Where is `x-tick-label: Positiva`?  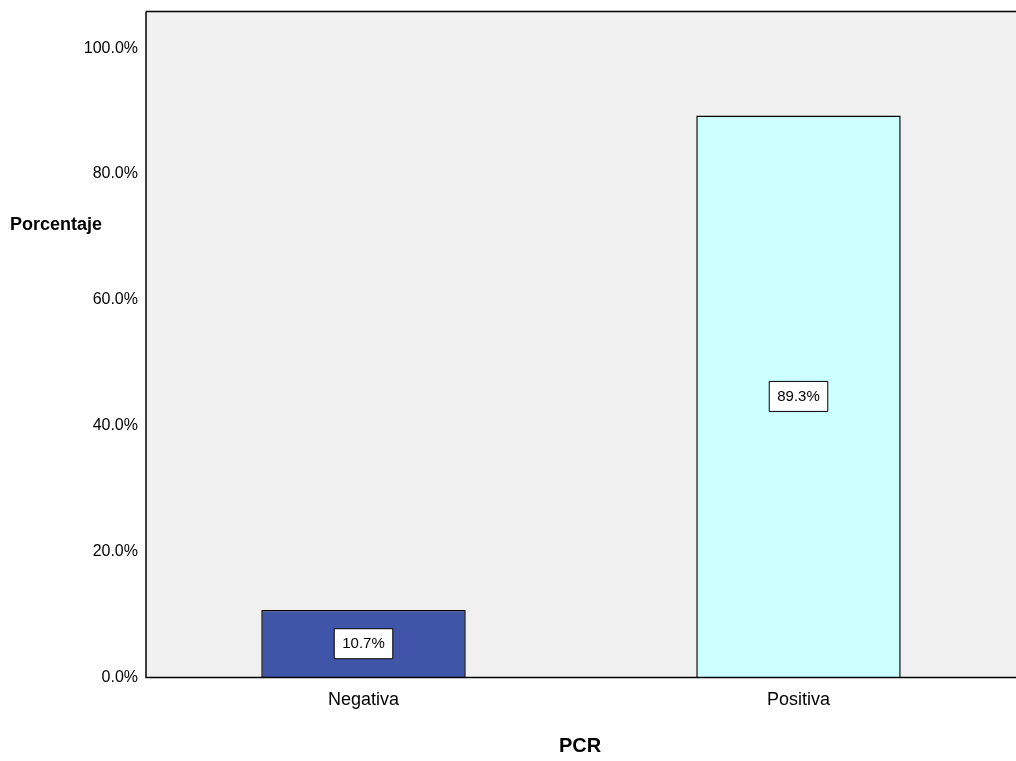 x-tick-label: Positiva is located at coordinates (798, 699).